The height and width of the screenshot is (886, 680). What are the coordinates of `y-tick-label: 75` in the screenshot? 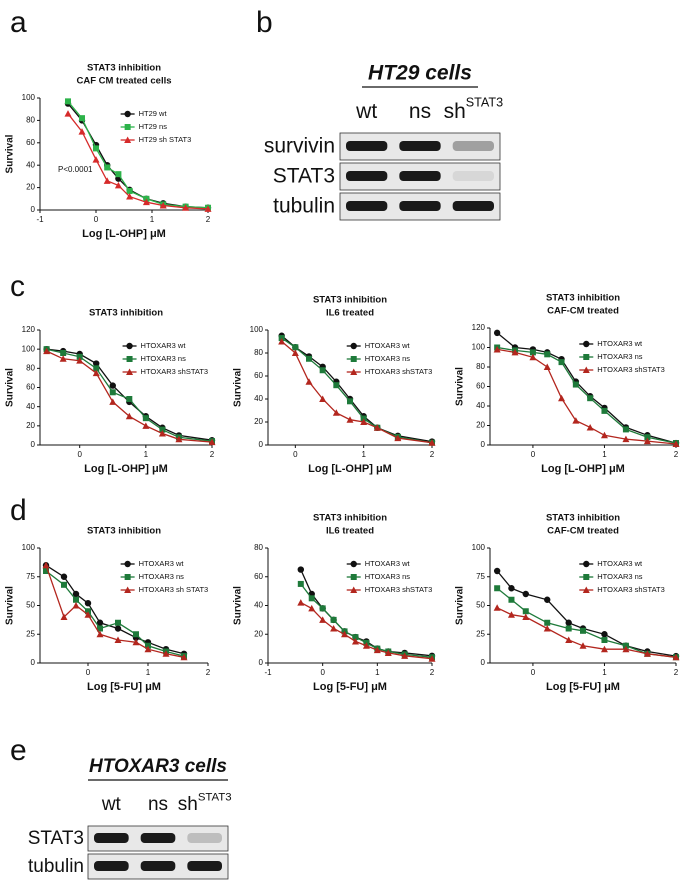 It's located at (480, 576).